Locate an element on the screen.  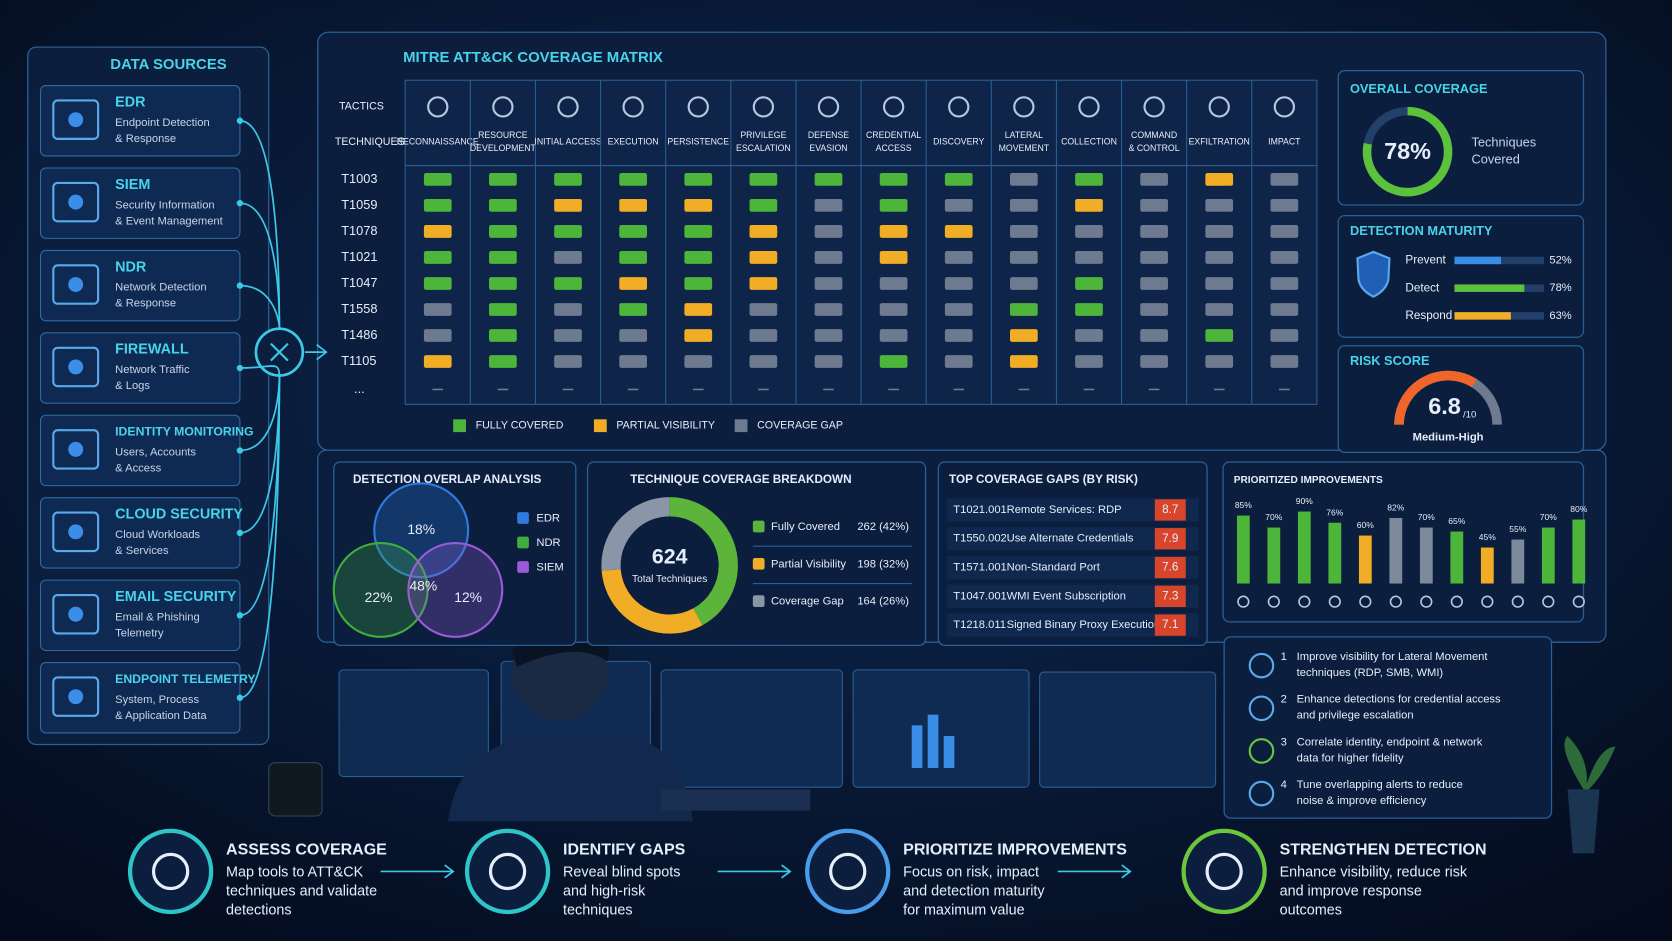
improvement-label: 82% is located at coordinates (1395, 508).